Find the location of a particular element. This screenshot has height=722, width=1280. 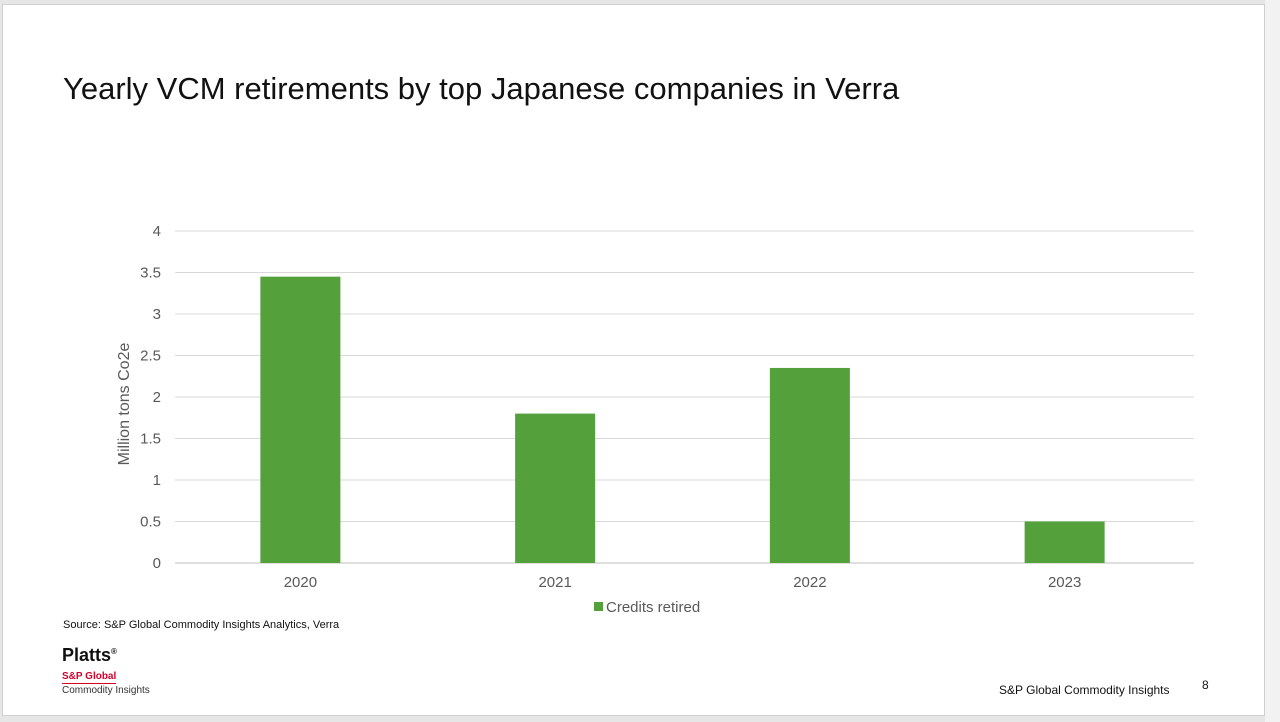

legend-swatch is located at coordinates (598, 606).